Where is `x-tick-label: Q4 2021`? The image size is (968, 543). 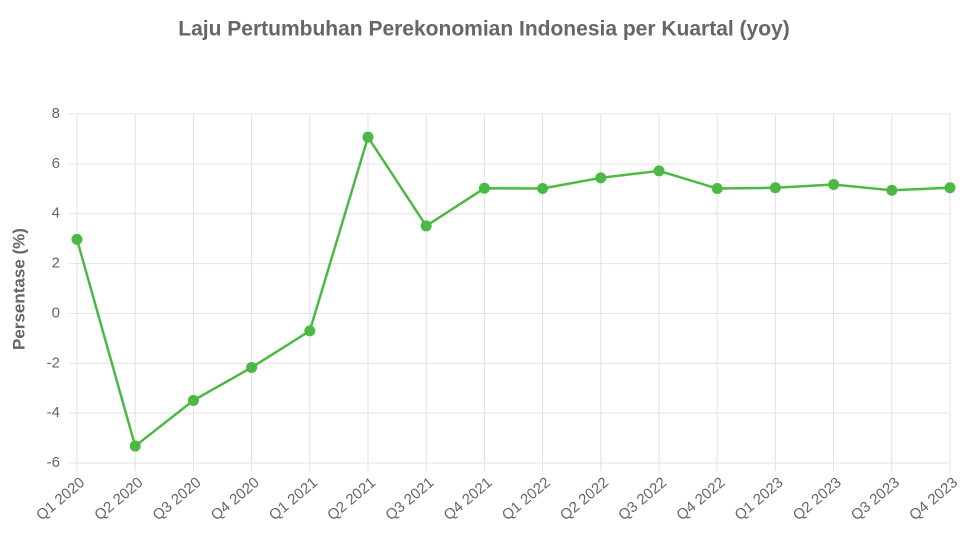 x-tick-label: Q4 2021 is located at coordinates (468, 499).